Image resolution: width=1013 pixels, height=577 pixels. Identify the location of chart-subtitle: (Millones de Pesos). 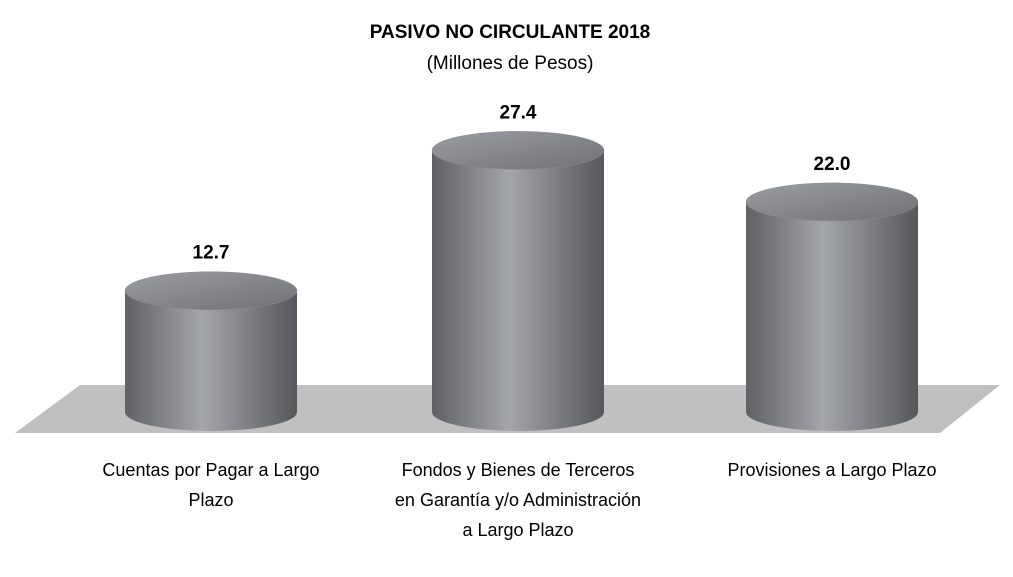
(510, 63).